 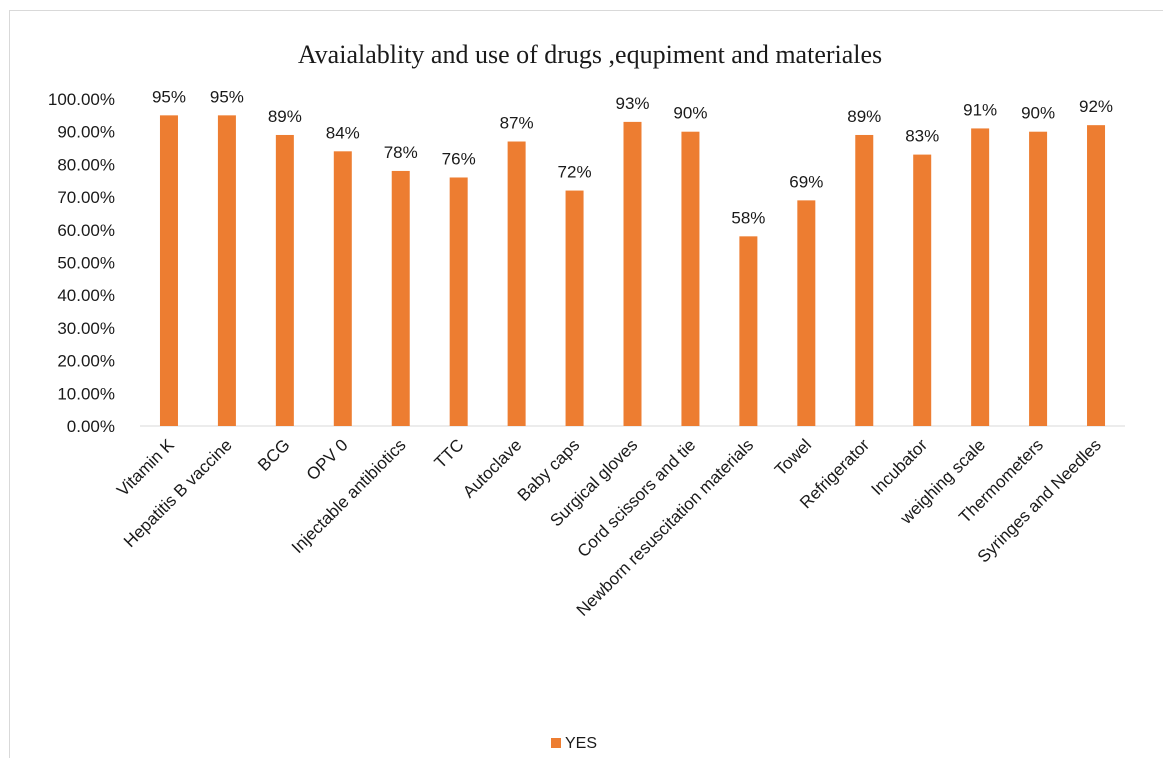 I want to click on y-tick-label: 50.00%, so click(x=86, y=263).